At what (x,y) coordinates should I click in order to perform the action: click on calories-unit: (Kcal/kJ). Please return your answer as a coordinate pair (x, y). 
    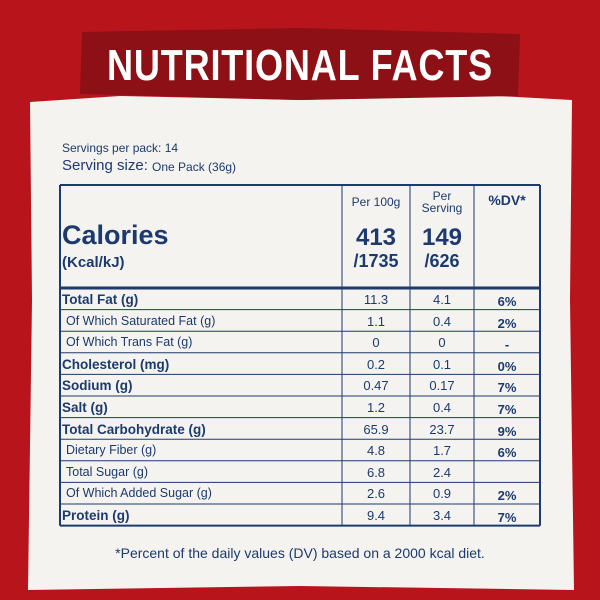
    Looking at the image, I should click on (93, 262).